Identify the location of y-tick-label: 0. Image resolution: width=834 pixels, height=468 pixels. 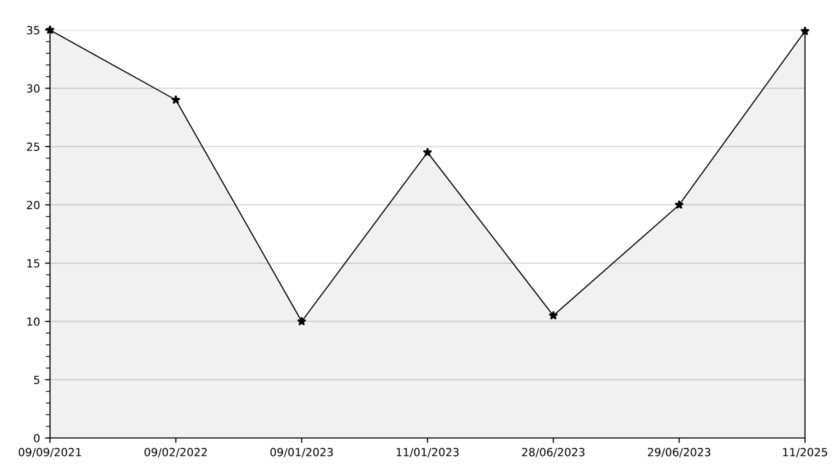
(37, 438).